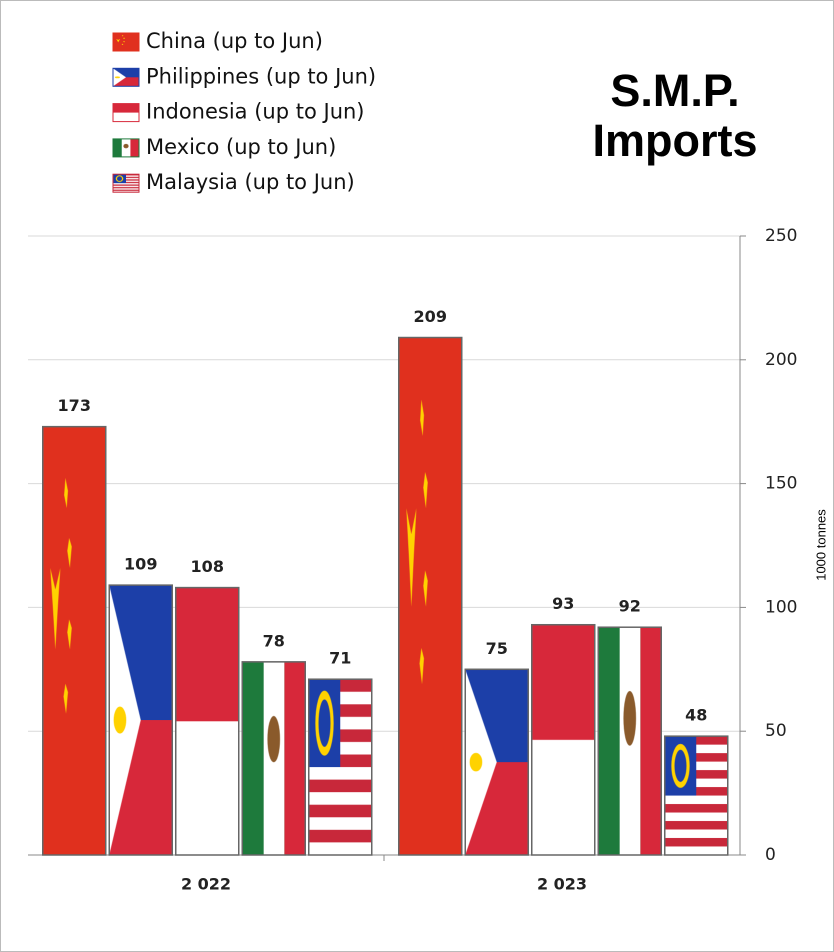 The width and height of the screenshot is (834, 952). I want to click on x-tick-label: 2 023, so click(562, 884).